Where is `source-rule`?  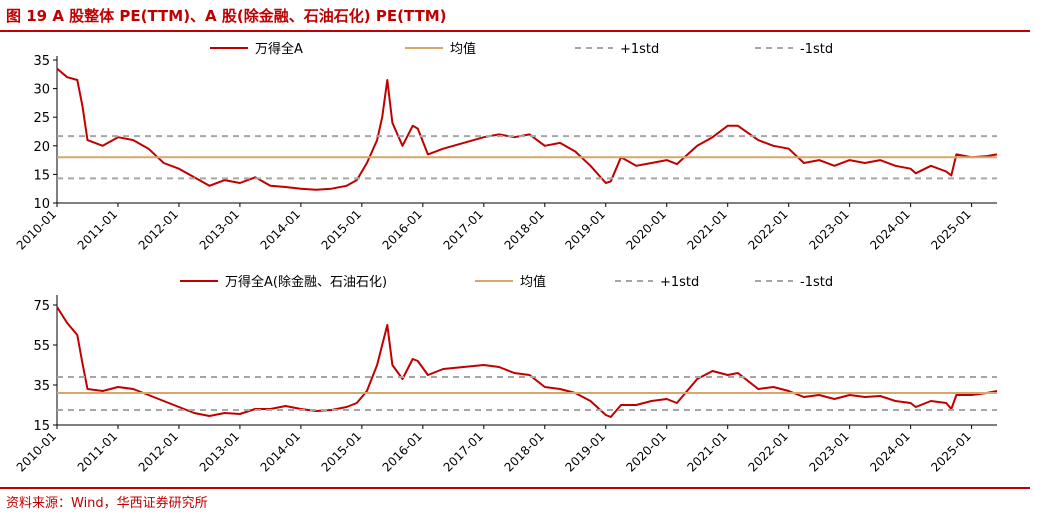
source-rule is located at coordinates (515, 488).